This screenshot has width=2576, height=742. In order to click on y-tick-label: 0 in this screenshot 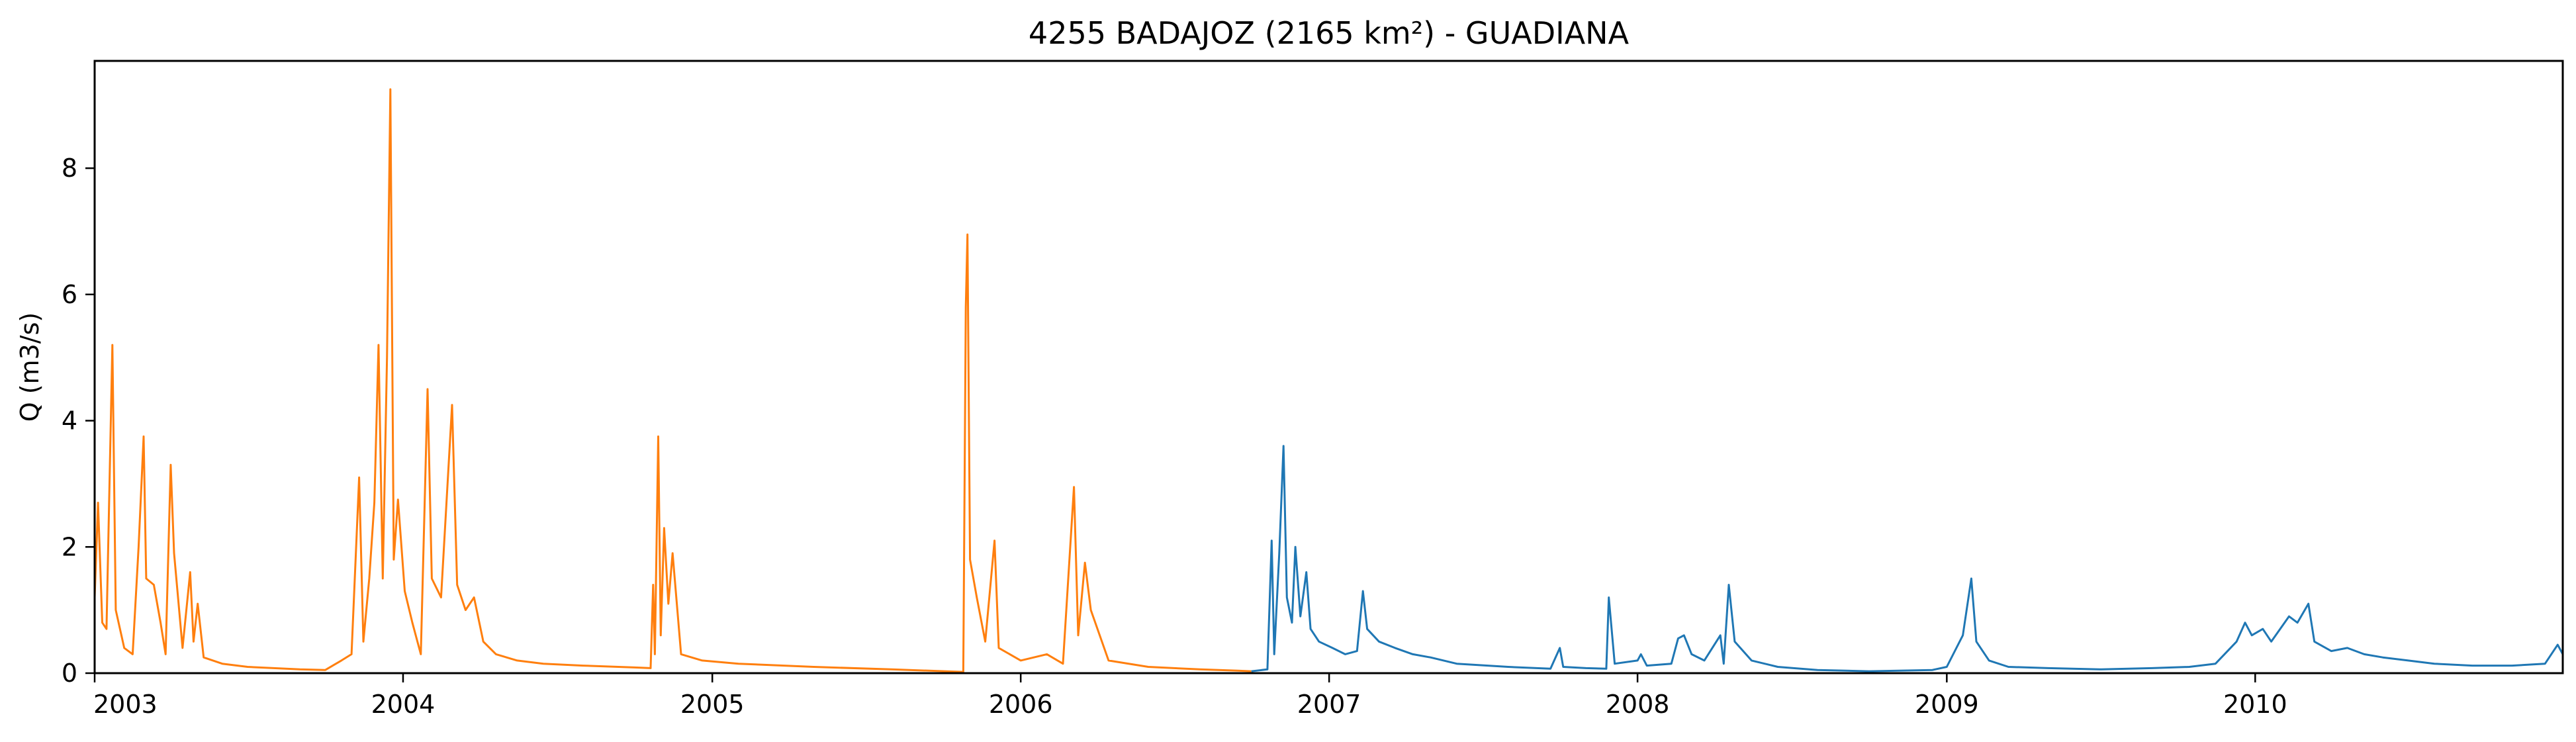, I will do `click(69, 674)`.